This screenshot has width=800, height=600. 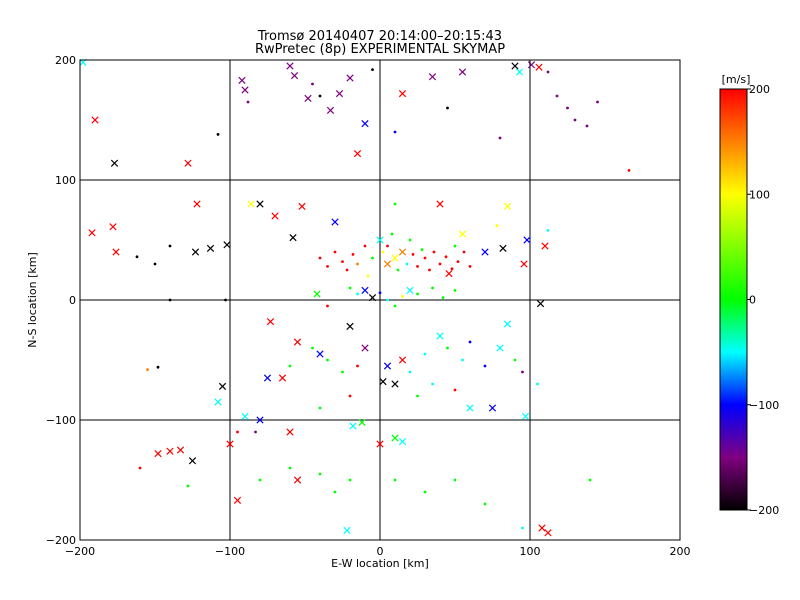 What do you see at coordinates (736, 79) in the screenshot?
I see `colorbar-label: [m/s]` at bounding box center [736, 79].